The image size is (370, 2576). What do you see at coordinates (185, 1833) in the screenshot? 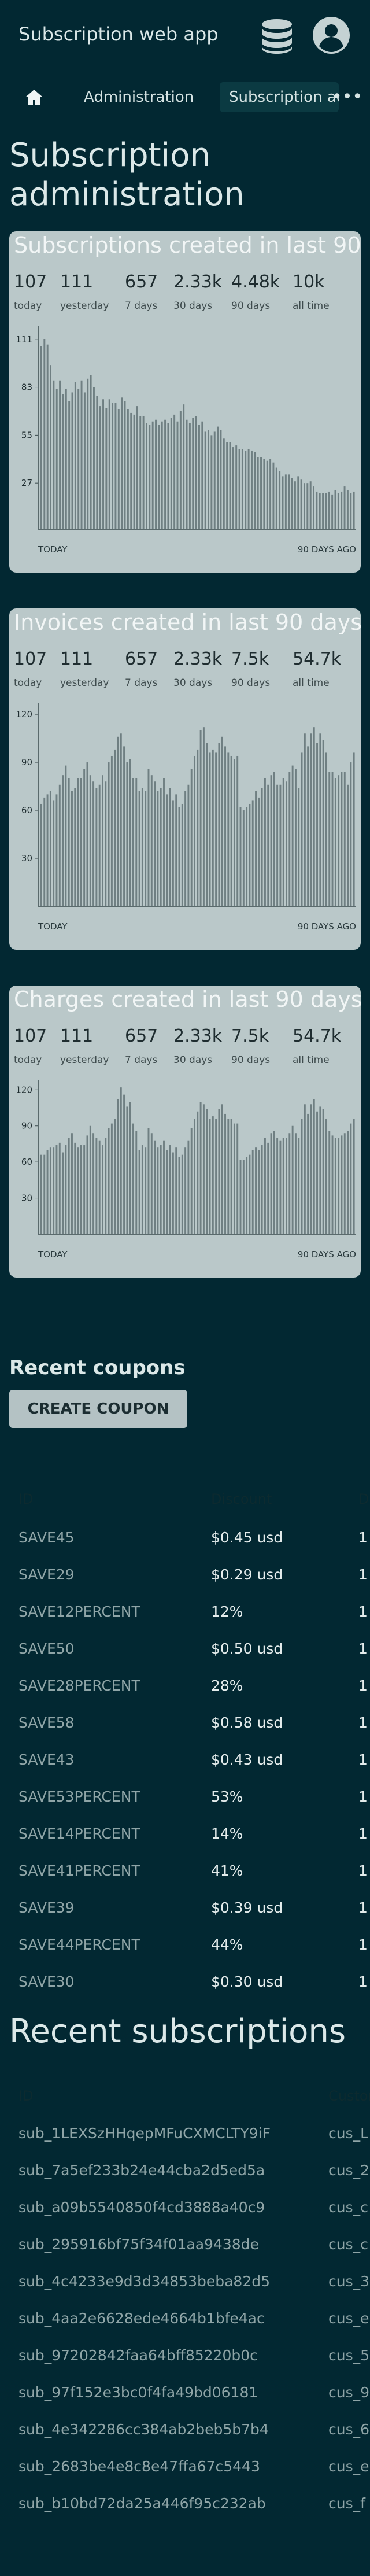
I see `coupon-row: SAVE14PERCENT 14% 1` at bounding box center [185, 1833].